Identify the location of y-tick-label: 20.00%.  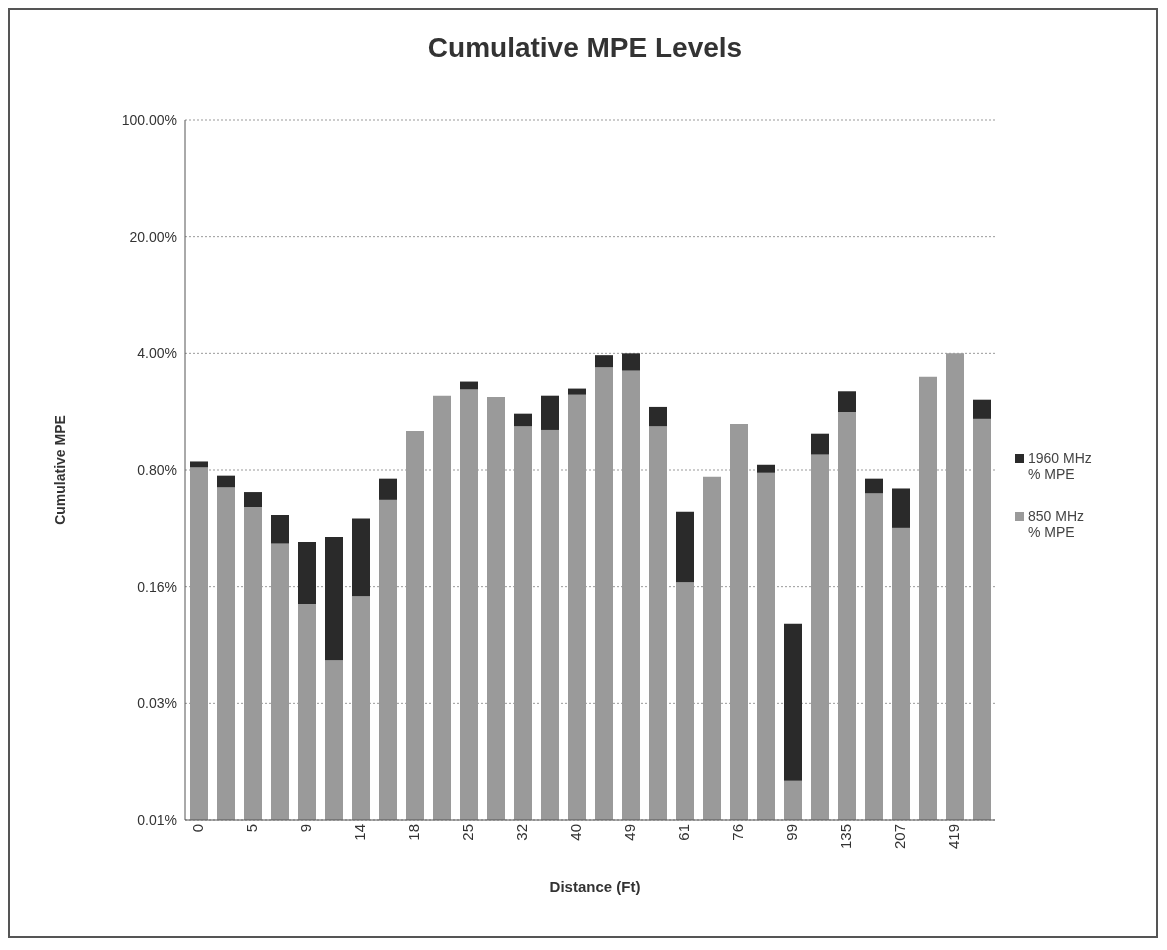
(153, 236).